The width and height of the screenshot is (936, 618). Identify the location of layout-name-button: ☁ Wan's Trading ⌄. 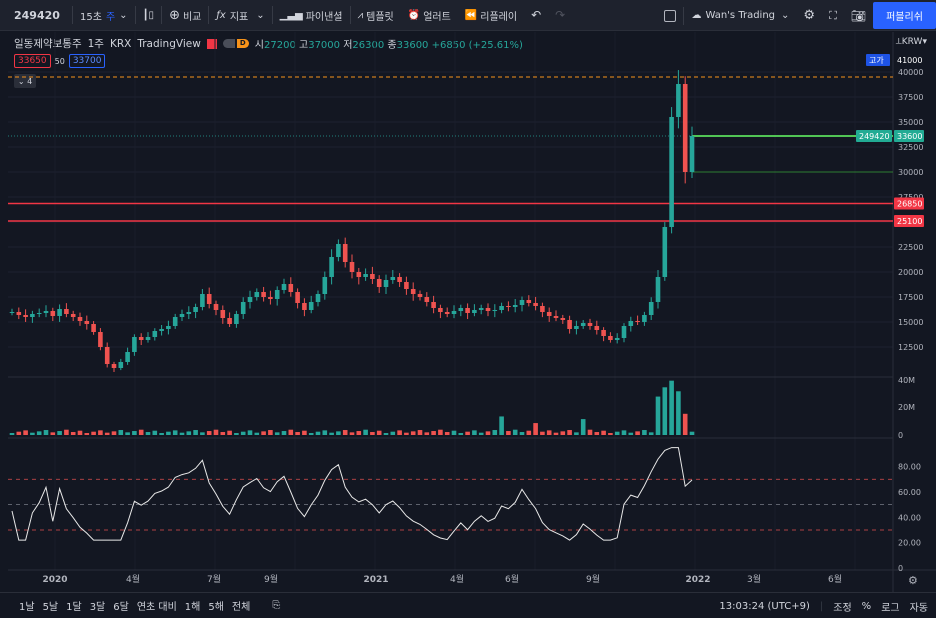
(740, 15).